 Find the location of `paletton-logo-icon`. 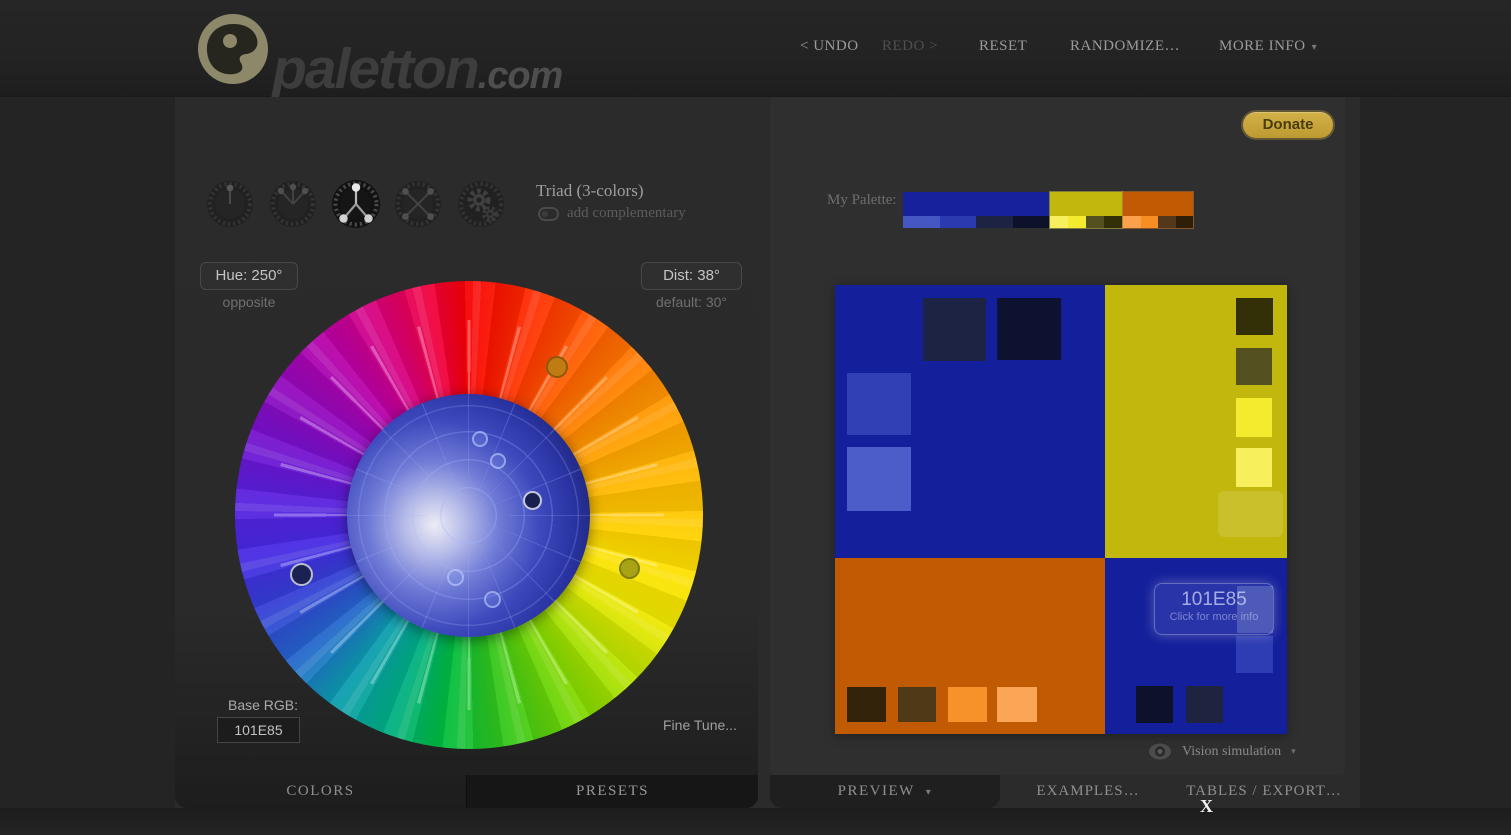

paletton-logo-icon is located at coordinates (233, 49).